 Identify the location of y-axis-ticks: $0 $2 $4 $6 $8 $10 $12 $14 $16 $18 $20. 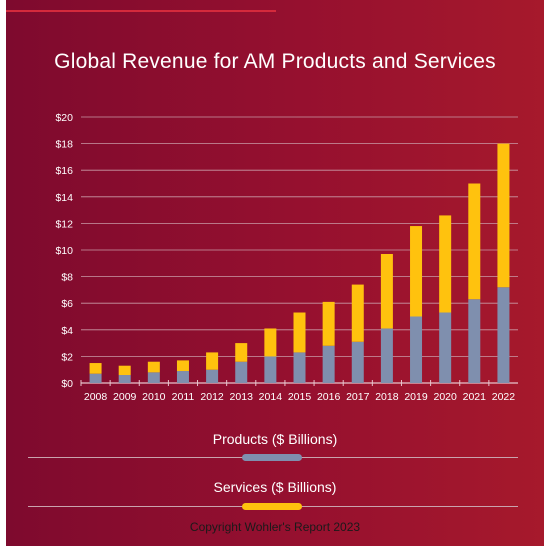
(64, 251).